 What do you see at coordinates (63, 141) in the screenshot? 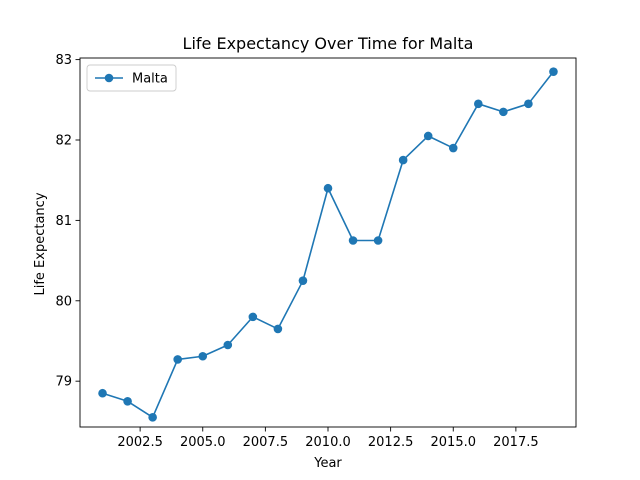
I see `y-tick-label: 82` at bounding box center [63, 141].